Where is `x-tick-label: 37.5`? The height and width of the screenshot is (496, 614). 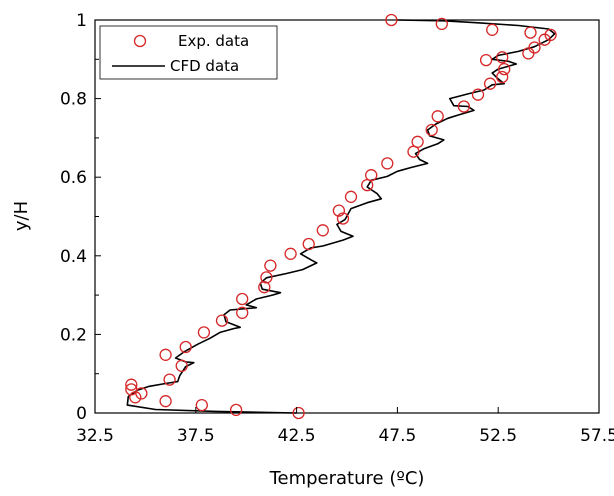 x-tick-label: 37.5 is located at coordinates (196, 436).